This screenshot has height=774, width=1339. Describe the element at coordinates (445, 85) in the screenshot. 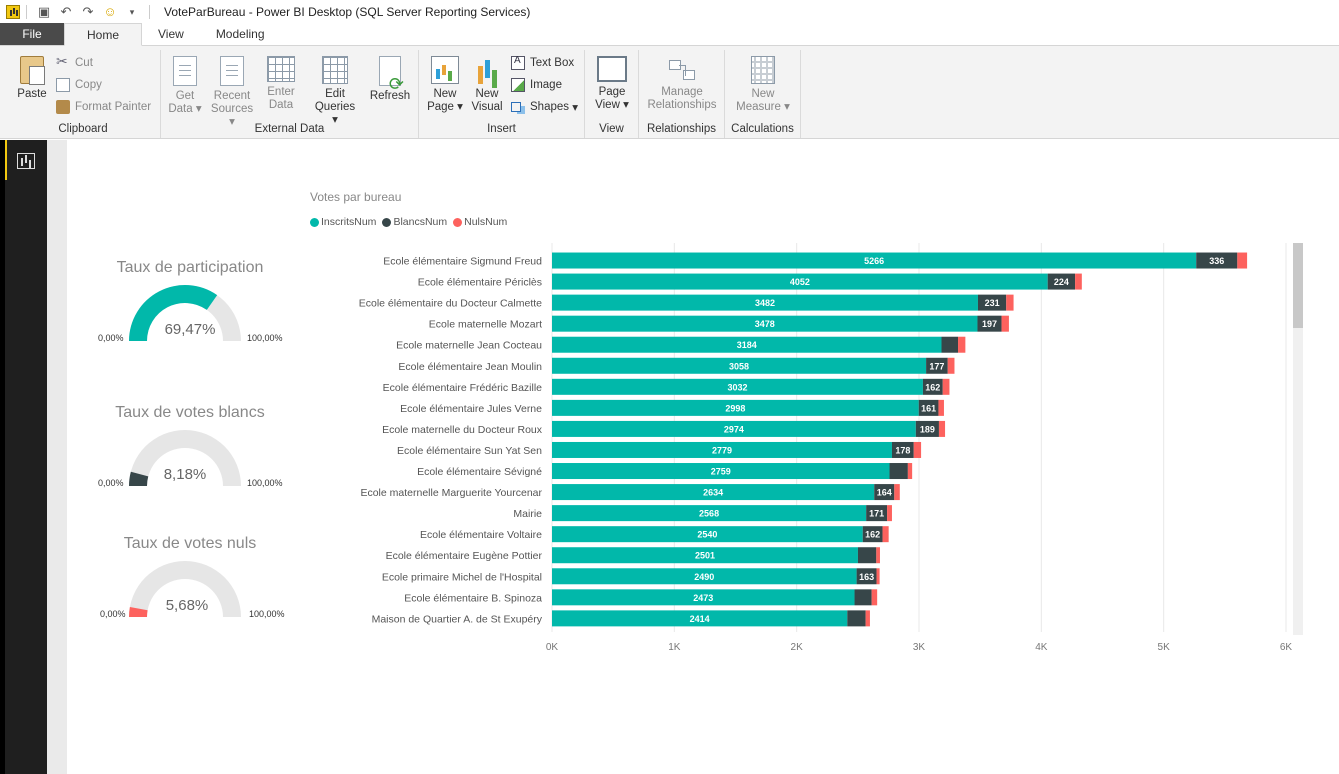

I see `new-page-button: New Page ▾` at that location.